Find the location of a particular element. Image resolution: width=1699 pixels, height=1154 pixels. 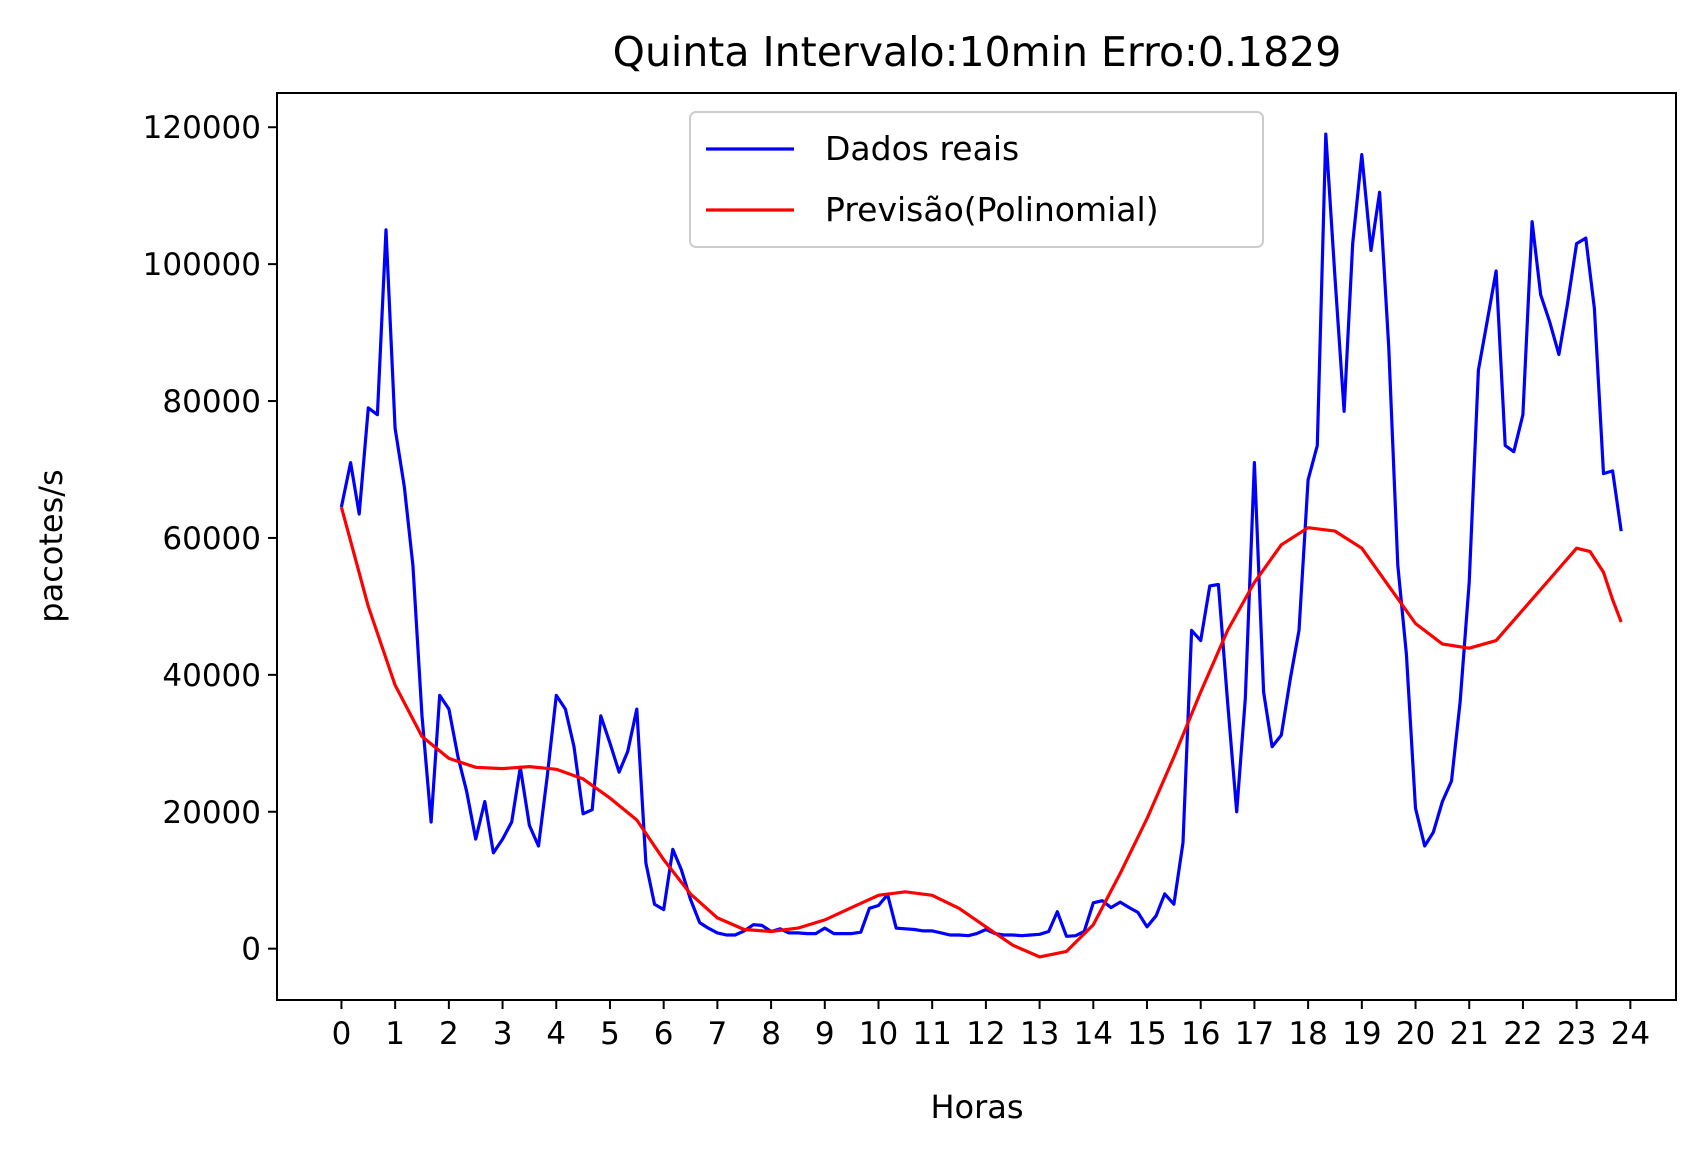

y-tick-label: 60000 is located at coordinates (211, 539).